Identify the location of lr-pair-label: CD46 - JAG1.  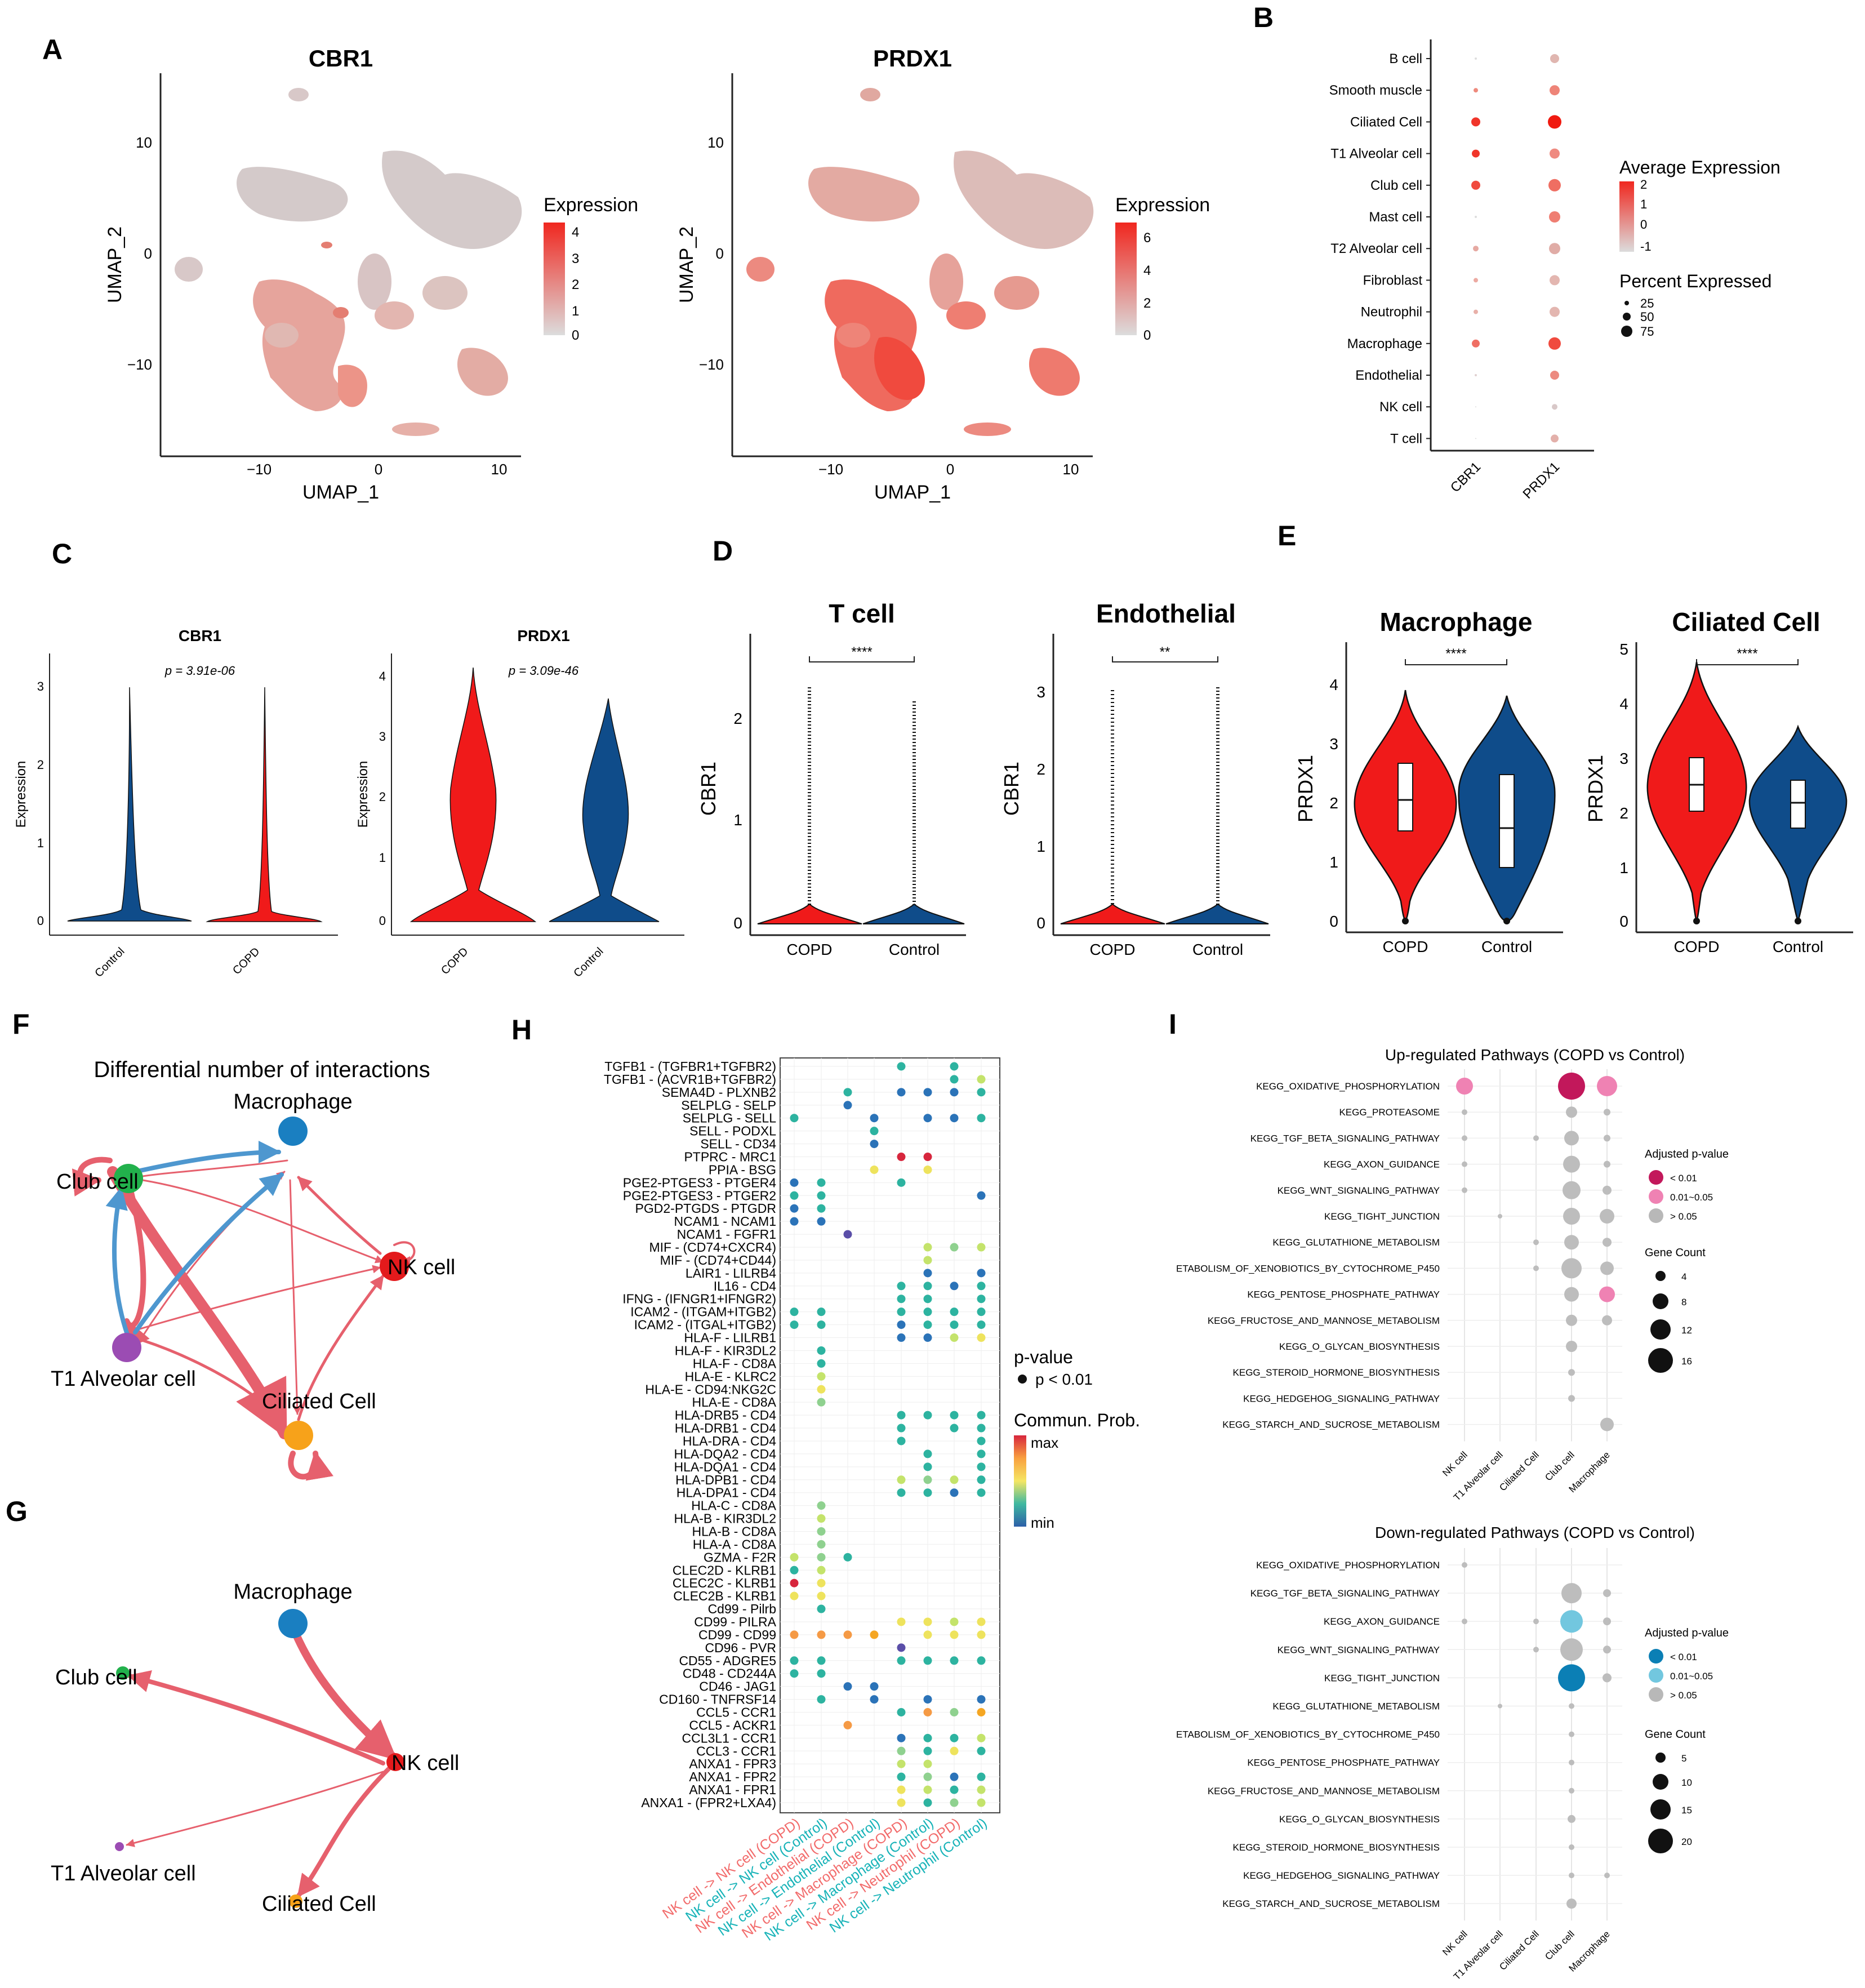
(737, 1686).